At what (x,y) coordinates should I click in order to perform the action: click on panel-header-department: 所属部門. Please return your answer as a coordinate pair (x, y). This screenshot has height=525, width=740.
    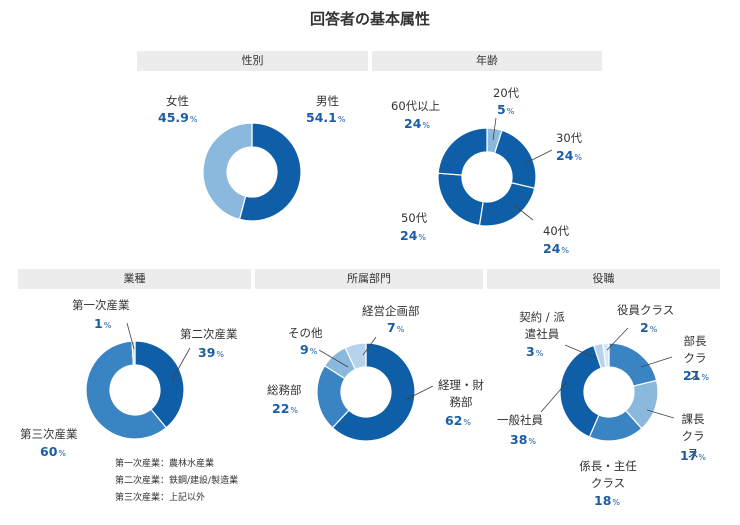
    Looking at the image, I should click on (369, 279).